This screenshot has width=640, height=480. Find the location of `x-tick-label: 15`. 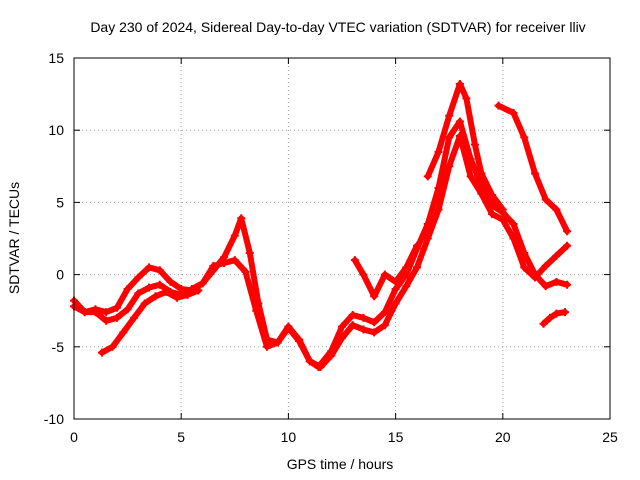

x-tick-label: 15 is located at coordinates (396, 437).